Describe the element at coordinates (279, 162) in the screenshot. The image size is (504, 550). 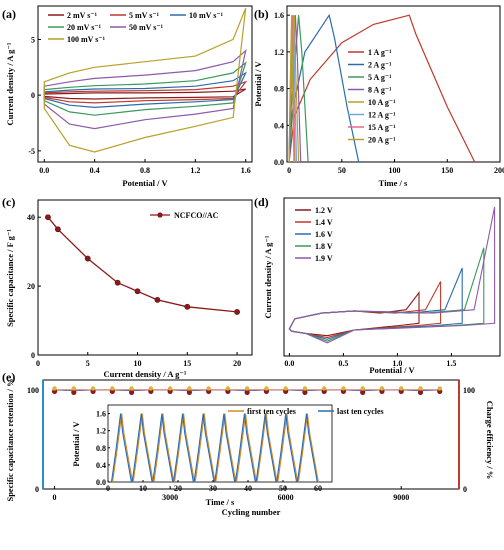
I see `y-tick-label: 0.0` at that location.